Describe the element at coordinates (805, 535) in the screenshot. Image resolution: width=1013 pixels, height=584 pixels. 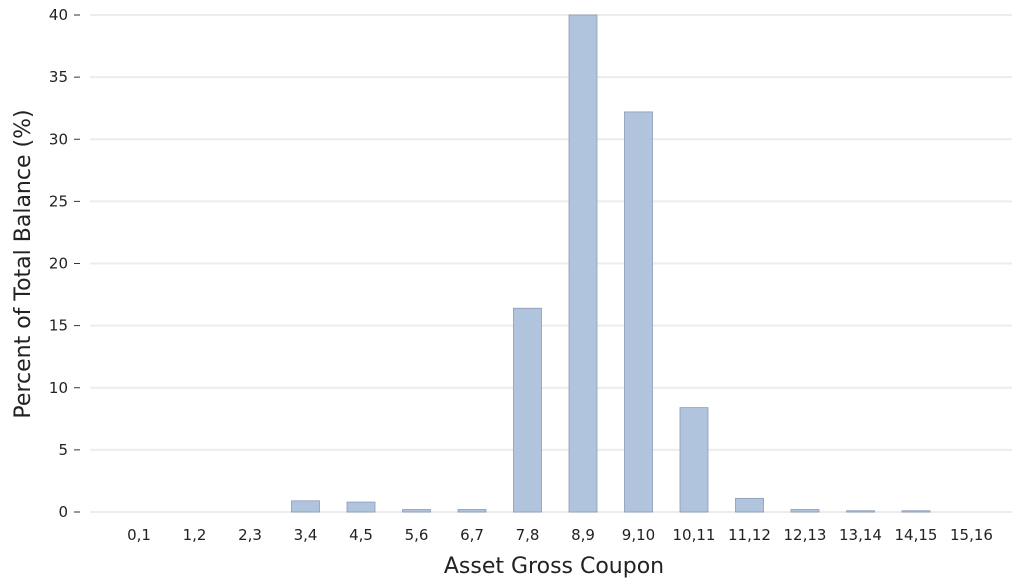
I see `x-tick-label: 12,13` at that location.